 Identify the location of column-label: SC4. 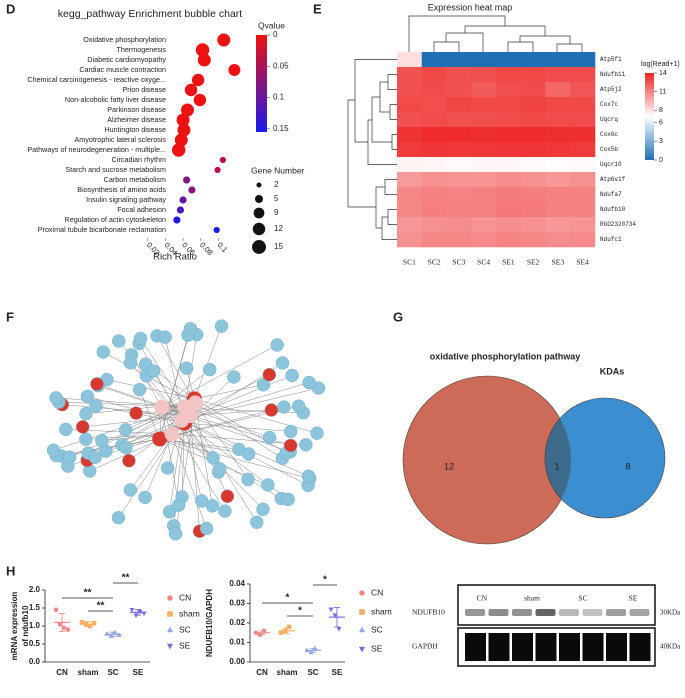
(483, 262).